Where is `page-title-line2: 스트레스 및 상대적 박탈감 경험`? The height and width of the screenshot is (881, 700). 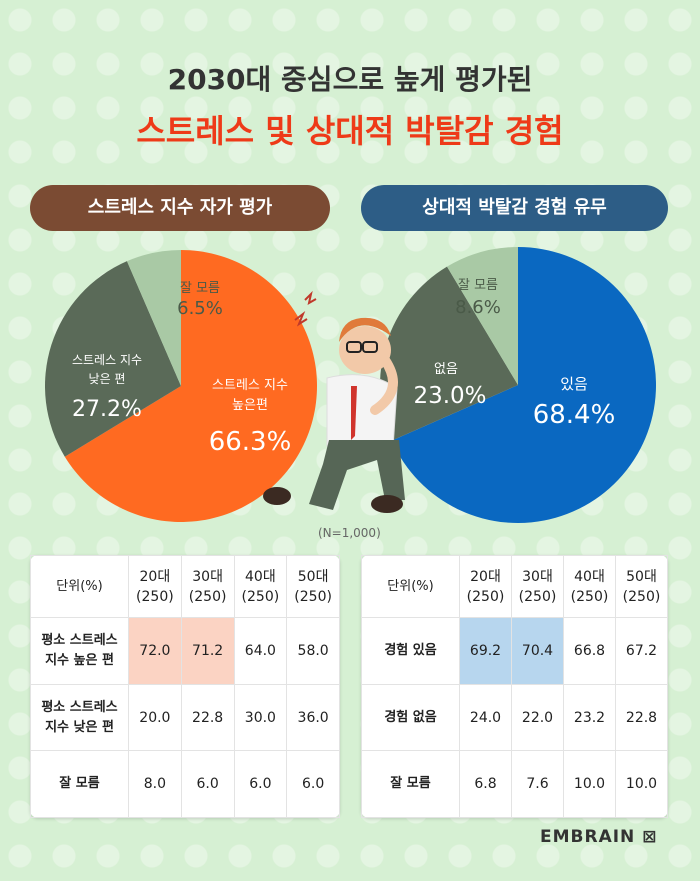
page-title-line2: 스트레스 및 상대적 박탈감 경험 is located at coordinates (350, 131).